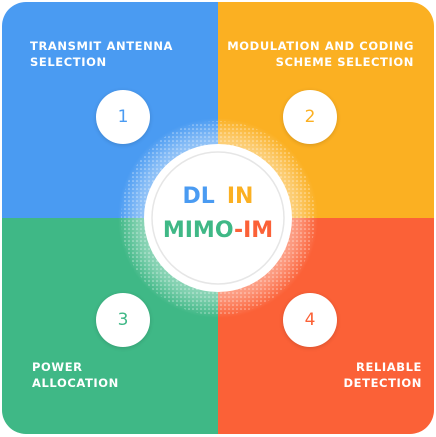 This screenshot has height=437, width=436. Describe the element at coordinates (198, 196) in the screenshot. I see `center-word-dl: DL` at that location.